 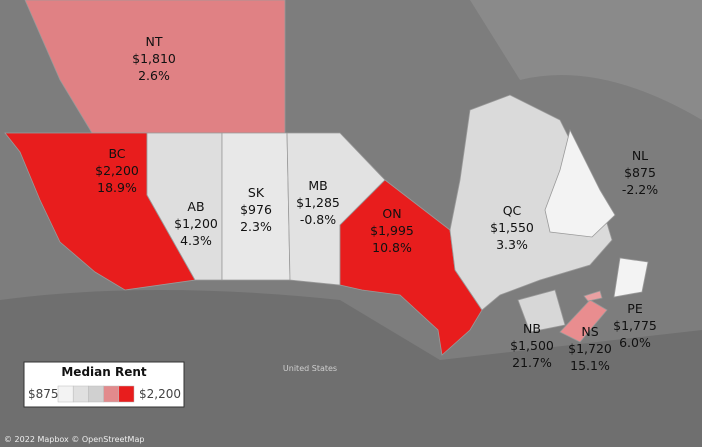 What do you see at coordinates (586, 60) in the screenshot?
I see `arctic-land` at bounding box center [586, 60].